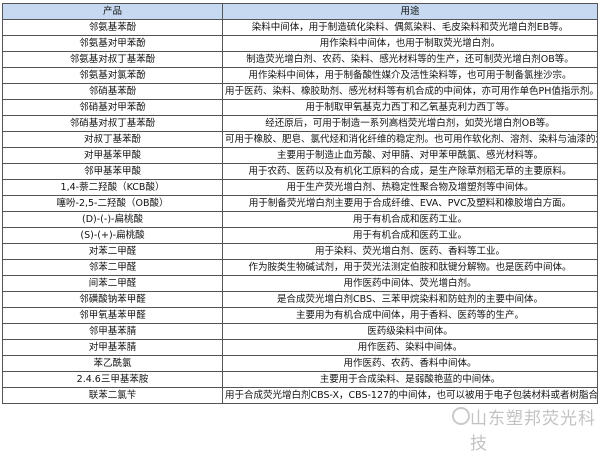  Describe the element at coordinates (410, 347) in the screenshot. I see `usage-cell: 用作医药、染料中间体。` at that location.